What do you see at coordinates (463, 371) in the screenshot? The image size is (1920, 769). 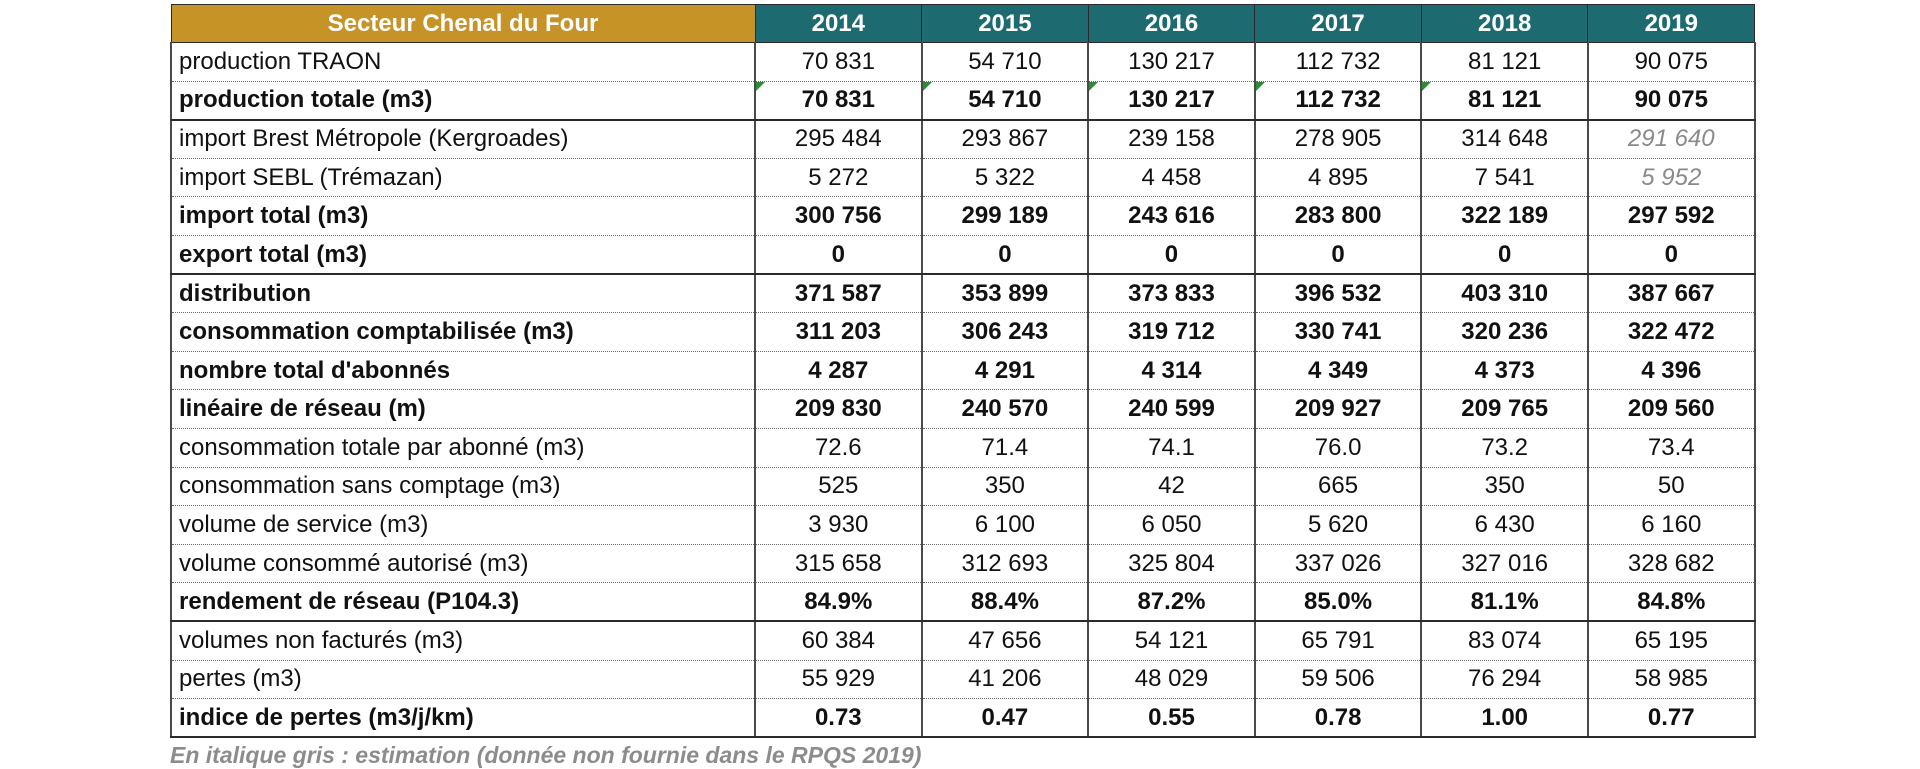 I see `row-label: nombre total d'abonnés` at bounding box center [463, 371].